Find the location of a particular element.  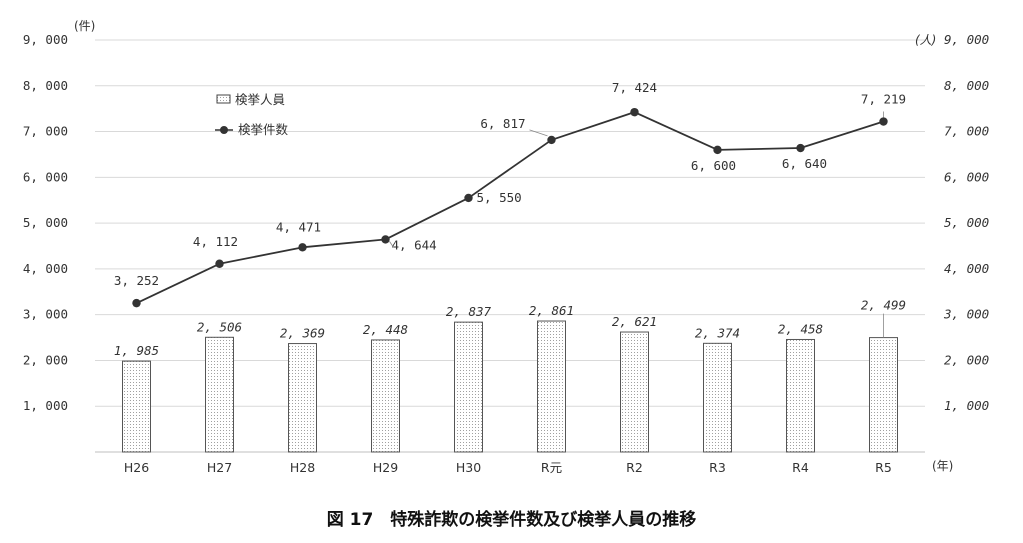

y-right-tick: 8, 000 is located at coordinates (966, 85).